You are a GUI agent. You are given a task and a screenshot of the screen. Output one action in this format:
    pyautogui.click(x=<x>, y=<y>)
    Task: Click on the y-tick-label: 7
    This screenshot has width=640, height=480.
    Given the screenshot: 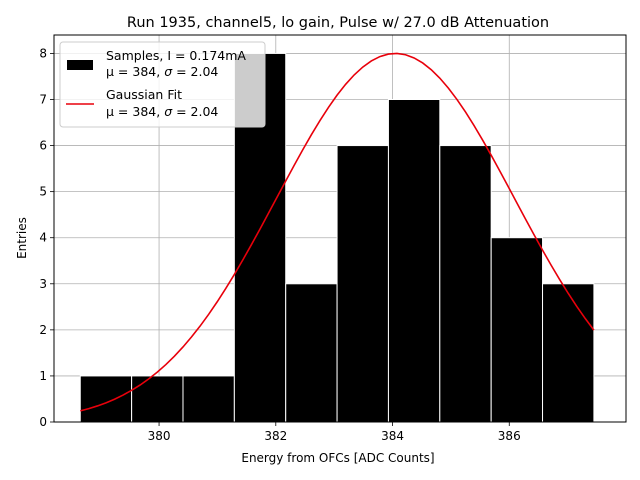 What is the action you would take?
    pyautogui.click(x=43, y=100)
    